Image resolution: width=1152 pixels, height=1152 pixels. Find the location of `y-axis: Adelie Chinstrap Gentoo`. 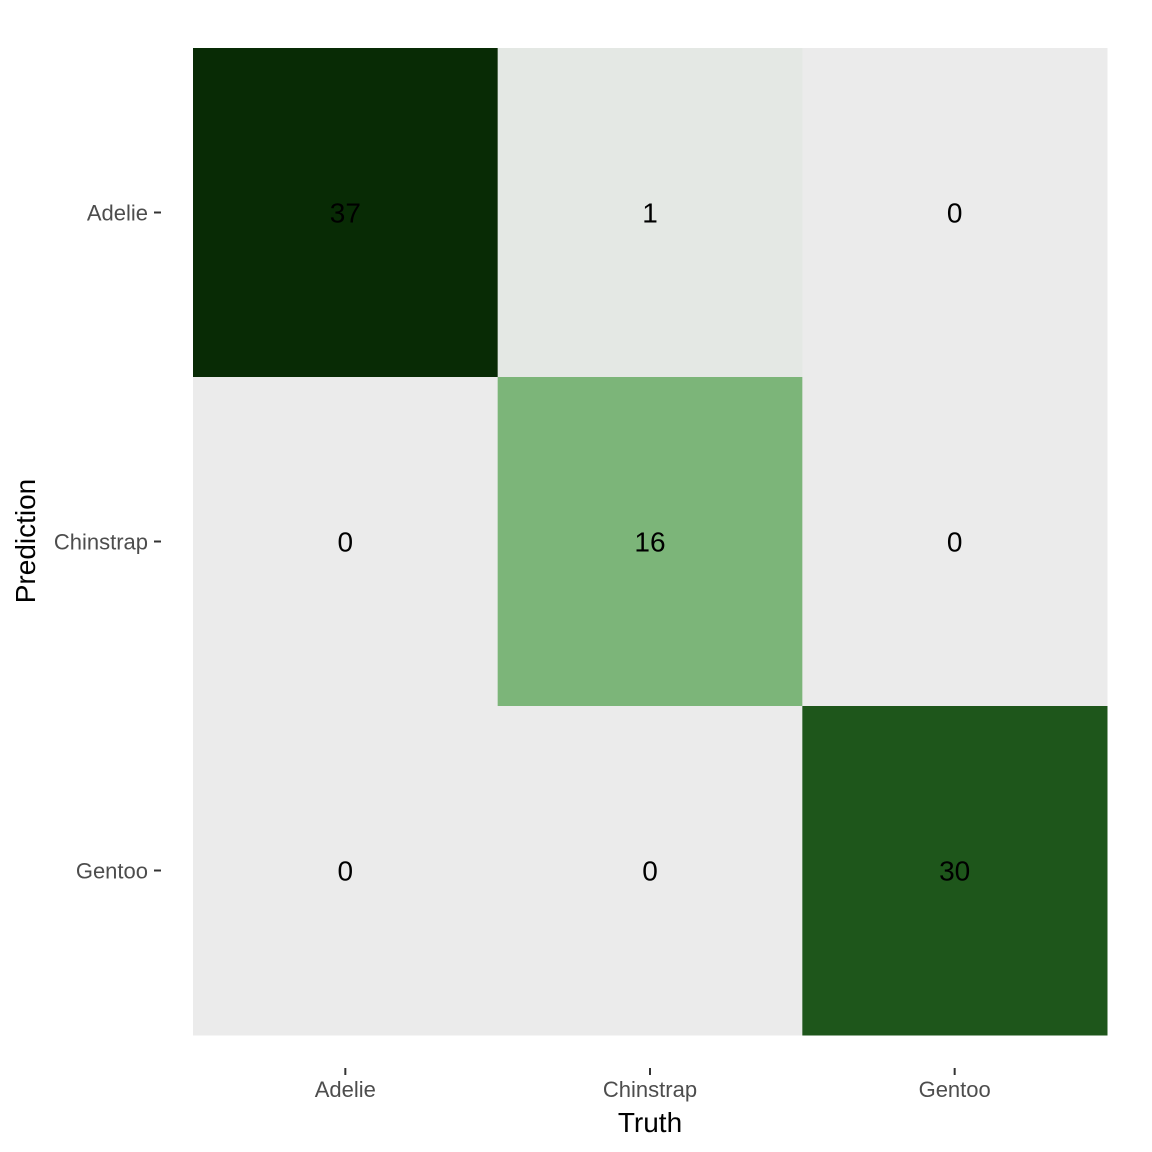

y-axis: Adelie Chinstrap Gentoo is located at coordinates (107, 542).